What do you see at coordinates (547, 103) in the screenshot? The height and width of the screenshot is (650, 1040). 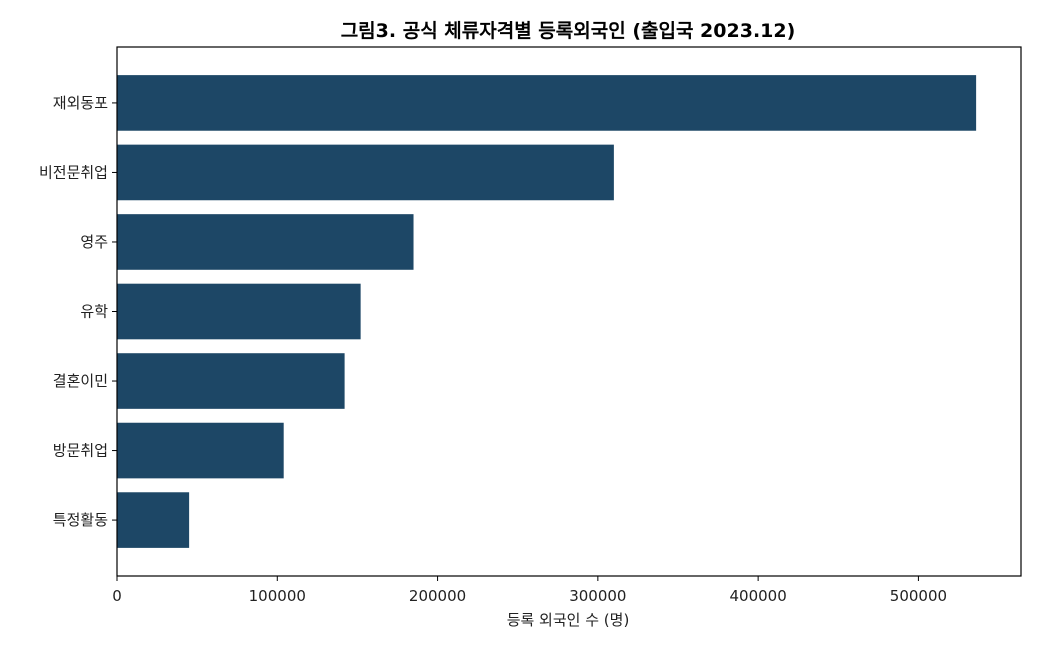 I see `bar-재외동포` at bounding box center [547, 103].